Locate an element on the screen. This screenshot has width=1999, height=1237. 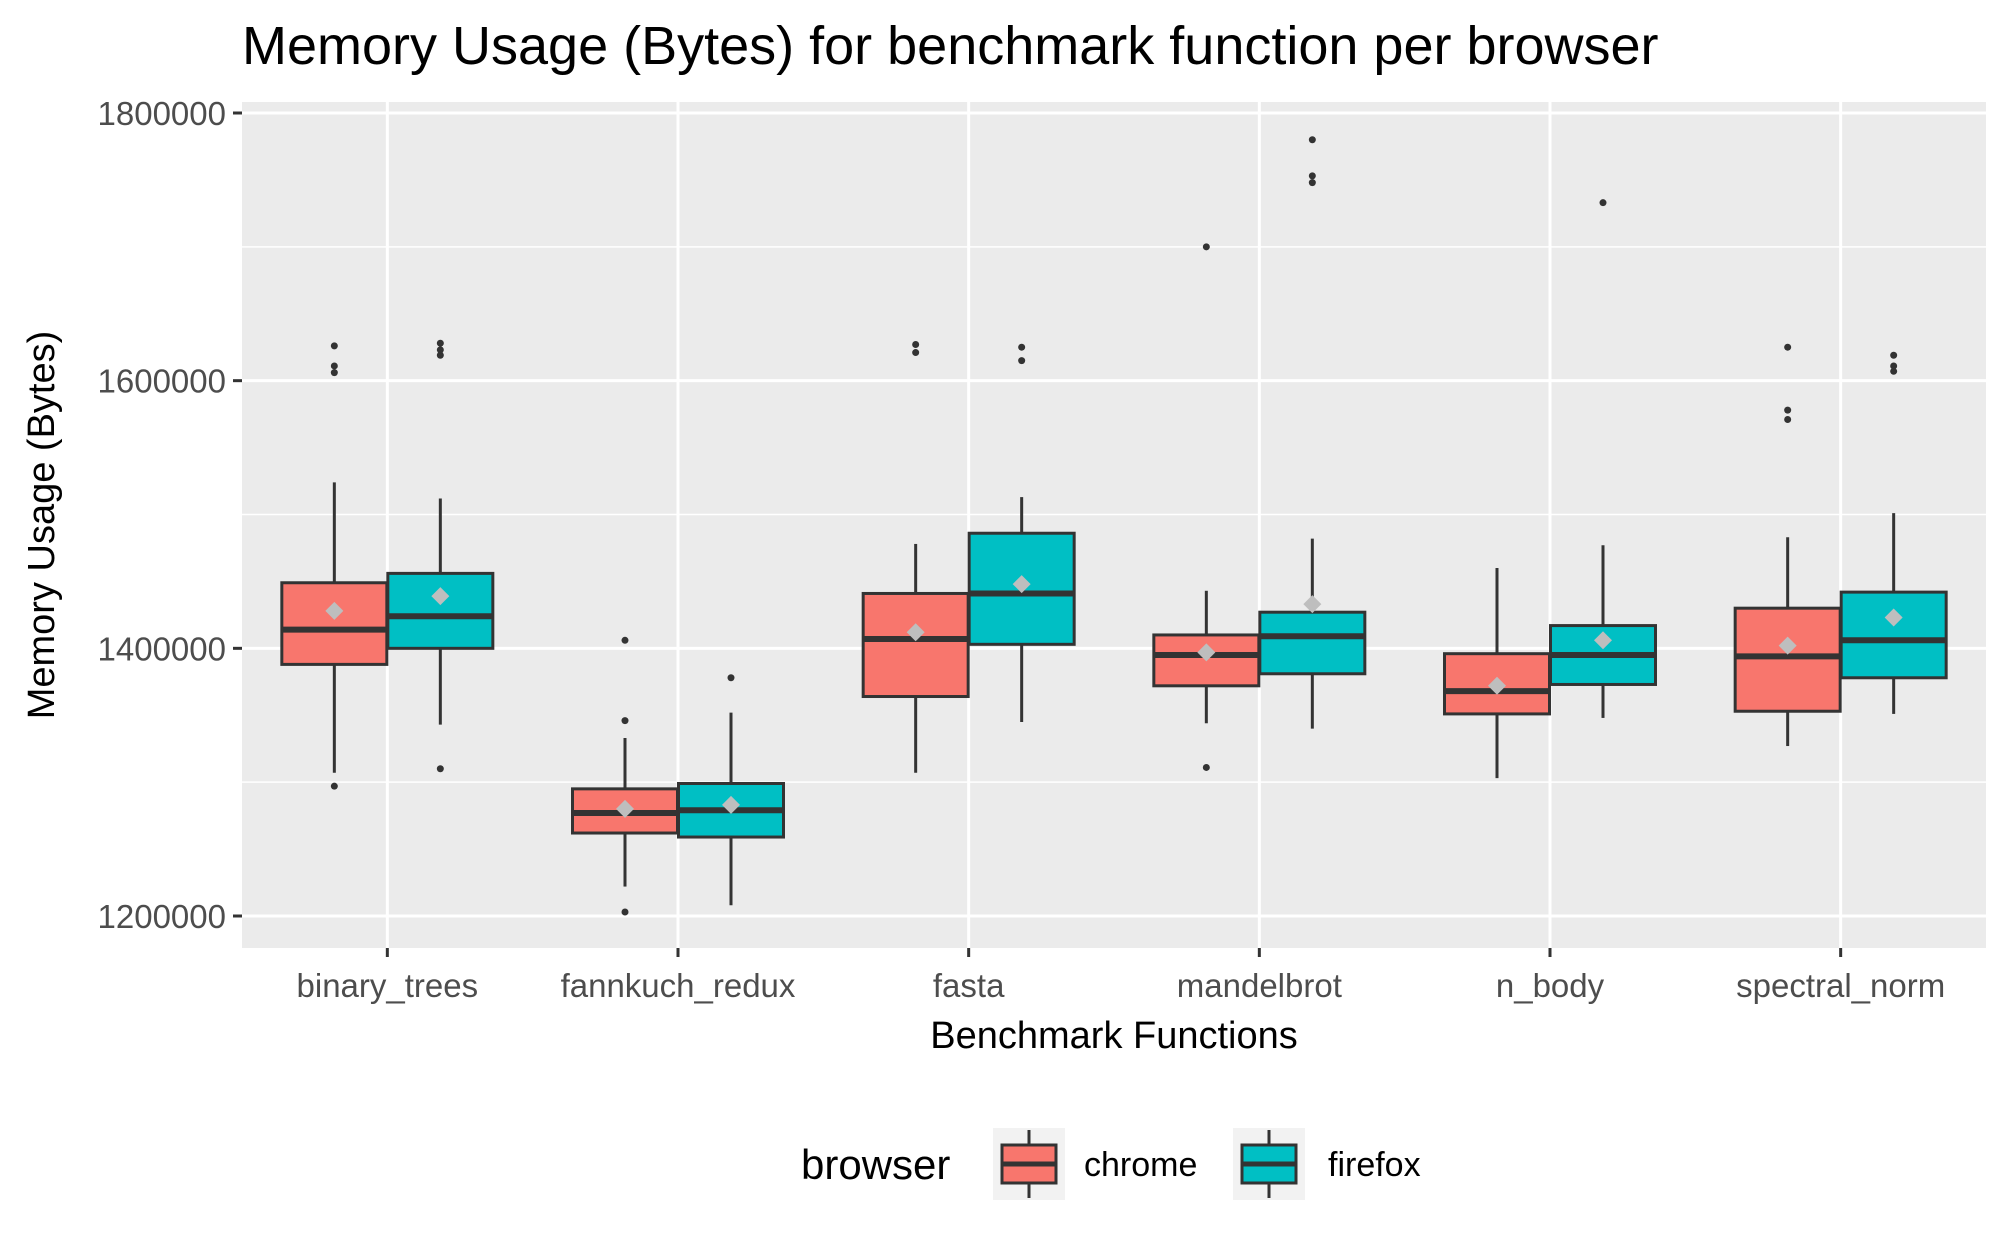
legend-key-chrome is located at coordinates (1029, 1164).